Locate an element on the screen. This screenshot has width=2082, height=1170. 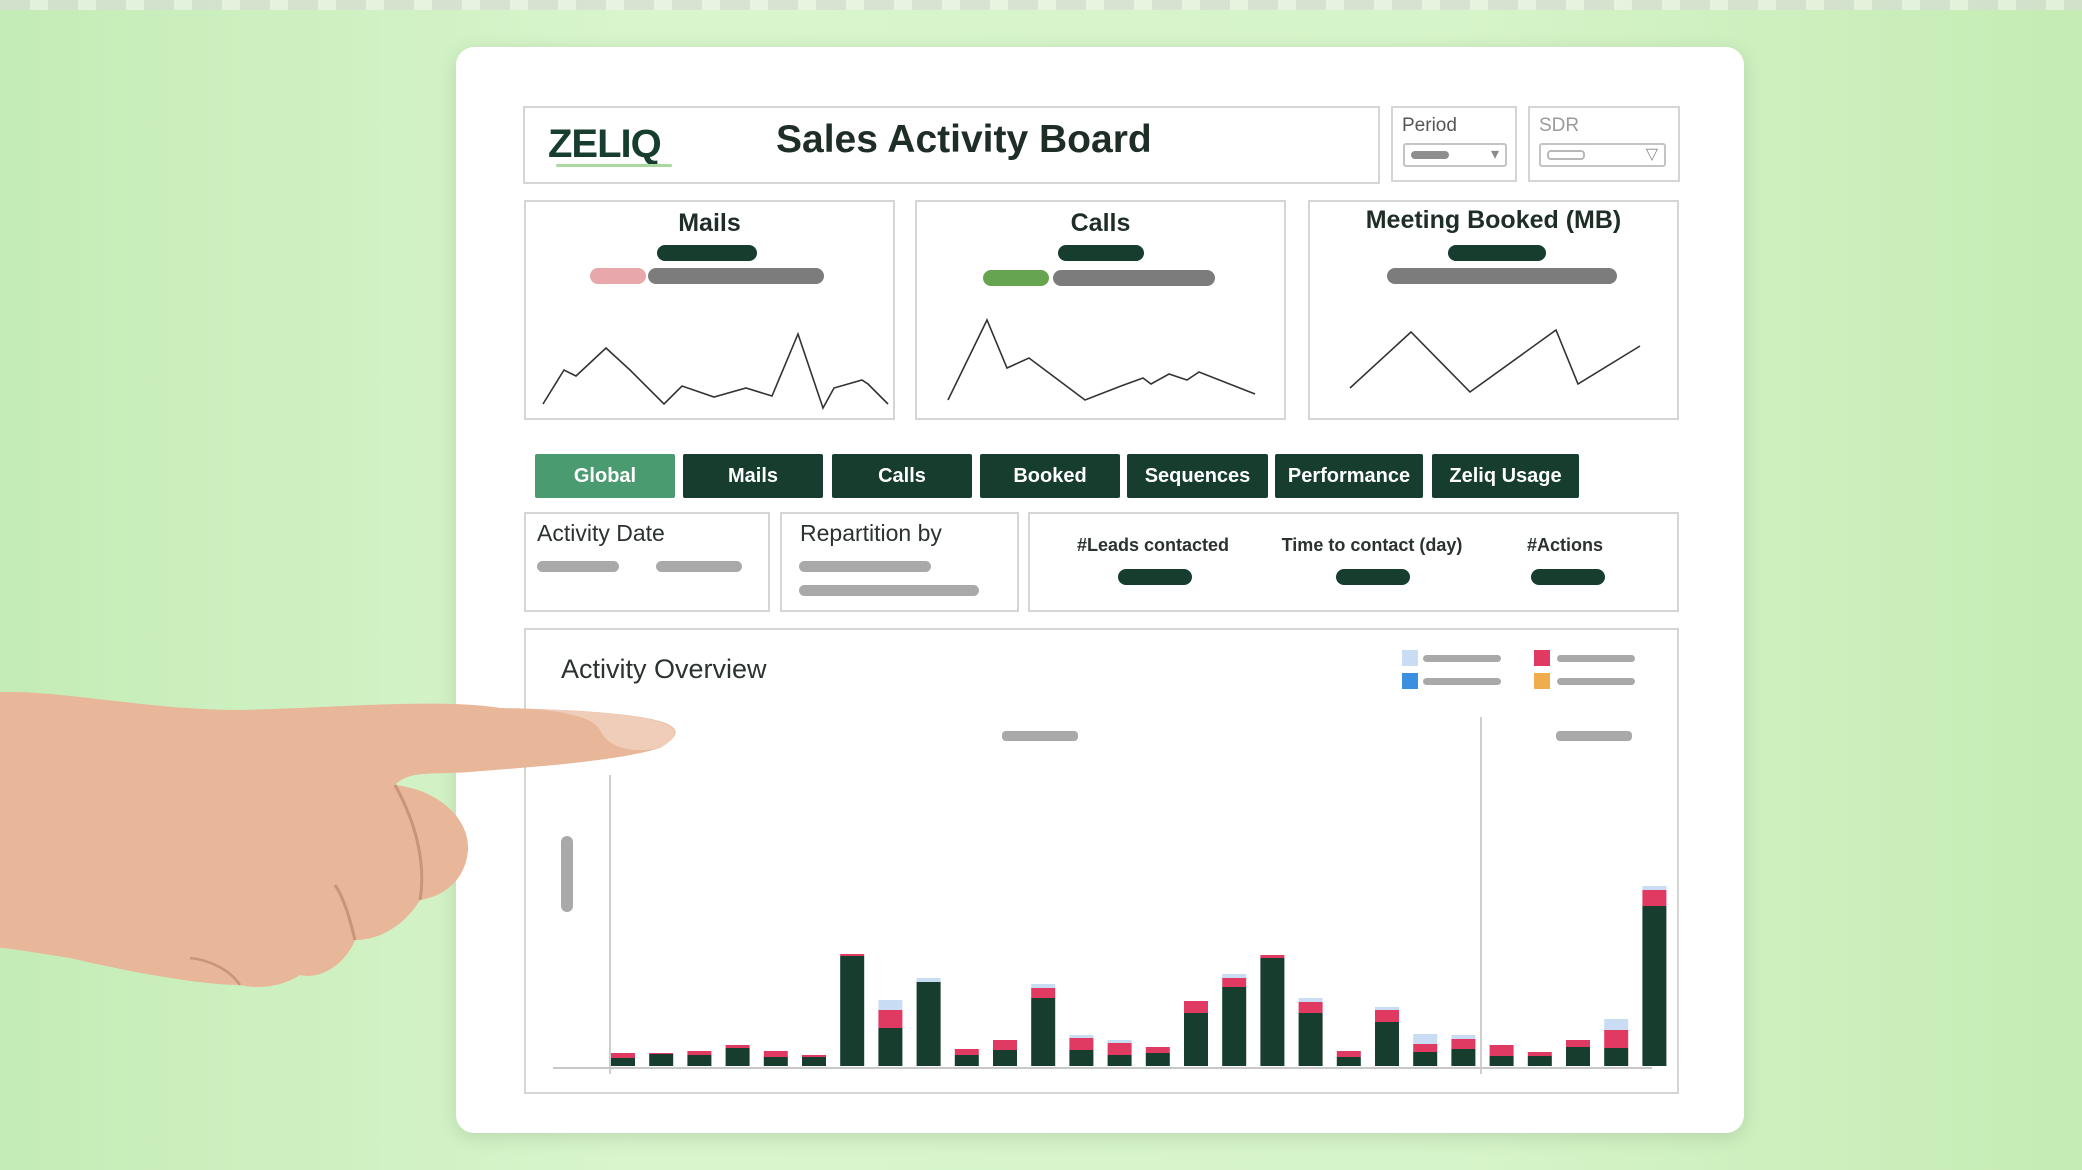
video-top-strip is located at coordinates (1041, 5).